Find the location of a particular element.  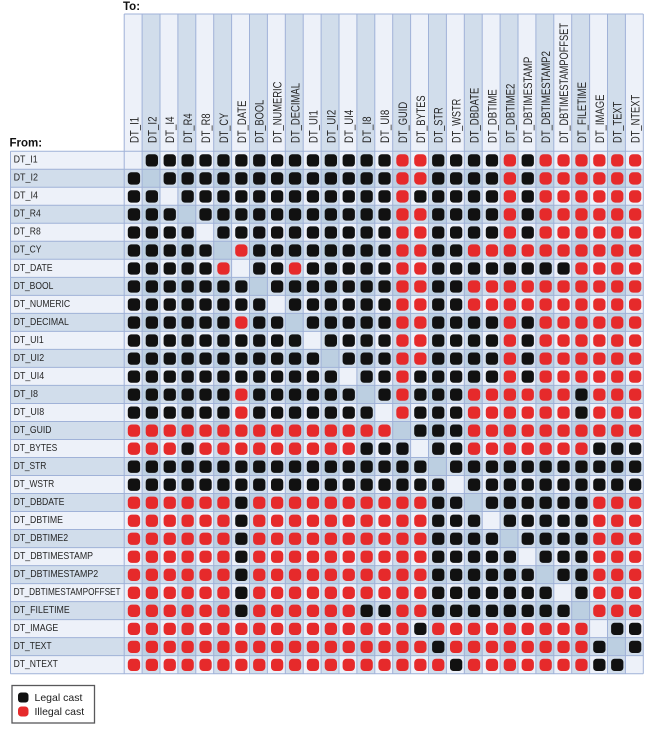

svg-text: To: is located at coordinates (131, 7).